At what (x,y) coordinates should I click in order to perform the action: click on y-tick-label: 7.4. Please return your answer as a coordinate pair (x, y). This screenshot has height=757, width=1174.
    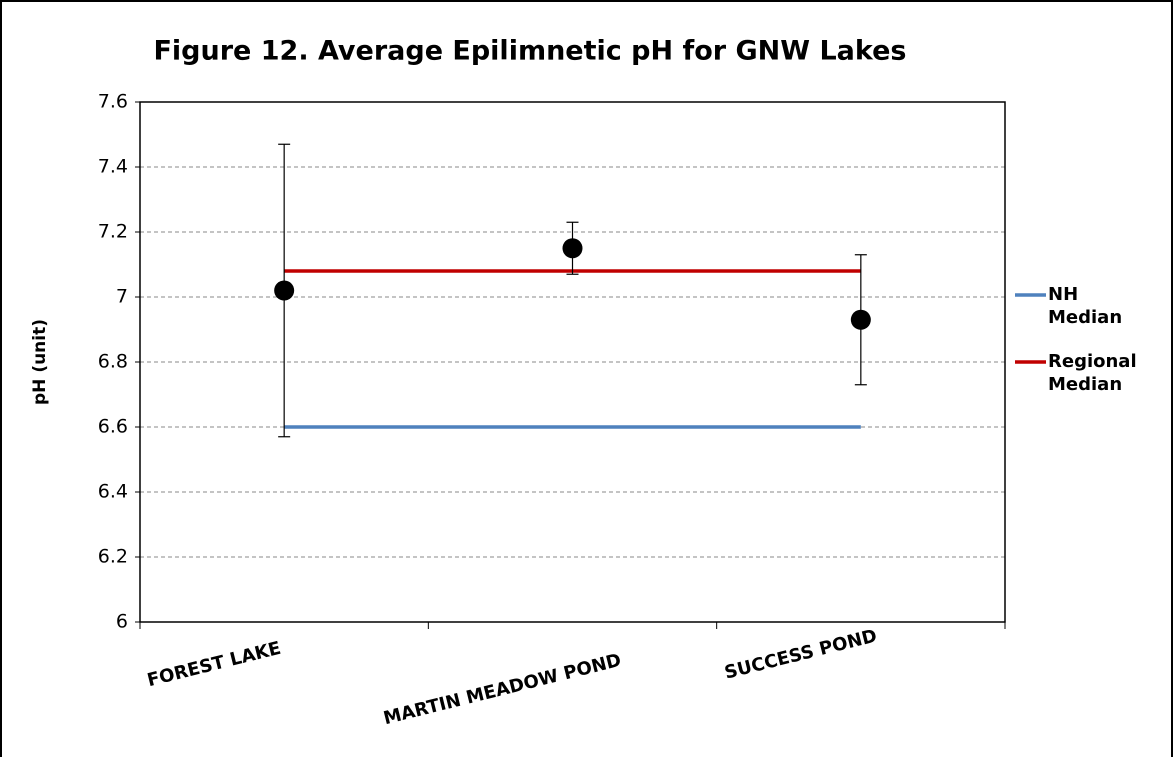
    Looking at the image, I should click on (113, 167).